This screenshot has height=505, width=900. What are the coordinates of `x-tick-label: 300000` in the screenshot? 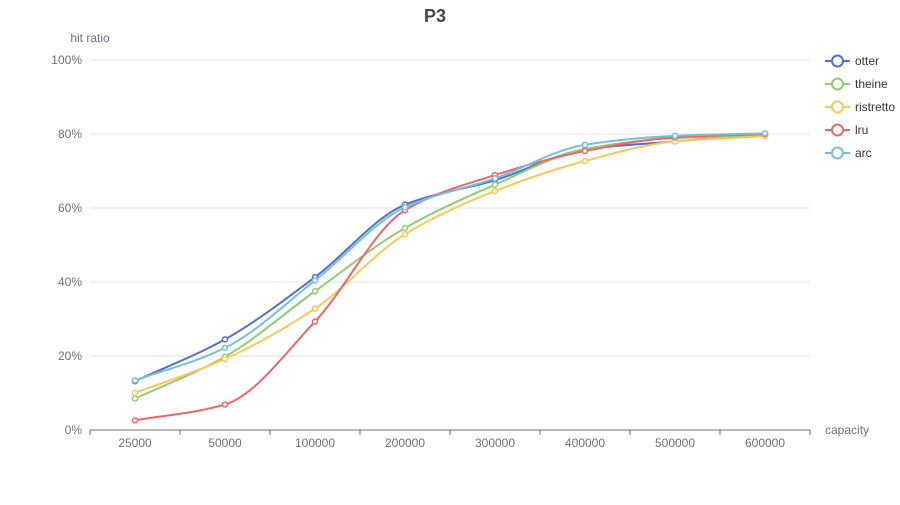 It's located at (495, 443).